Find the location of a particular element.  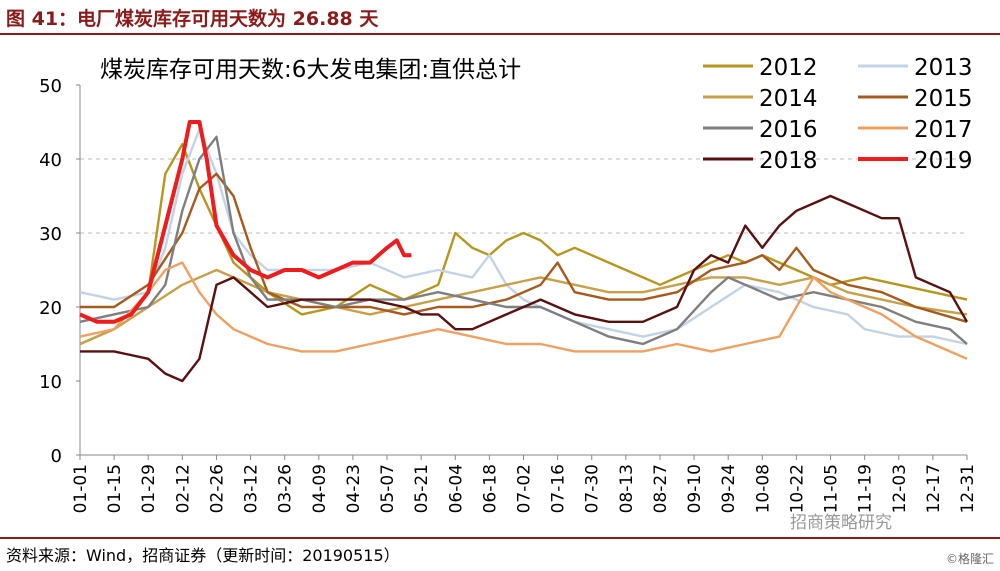

y-tick-label: 10 is located at coordinates (50, 382).